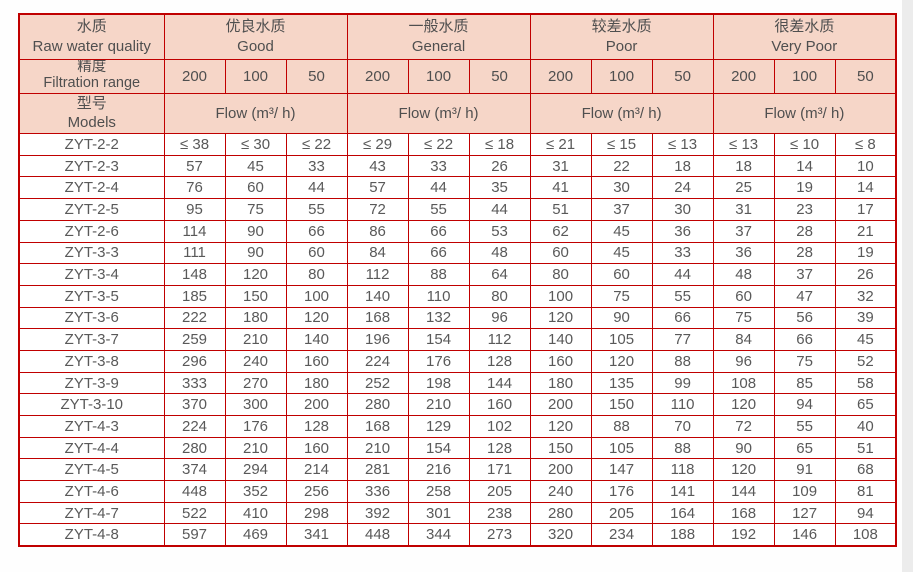  Describe the element at coordinates (377, 361) in the screenshot. I see `flow-value-cell: 224` at that location.